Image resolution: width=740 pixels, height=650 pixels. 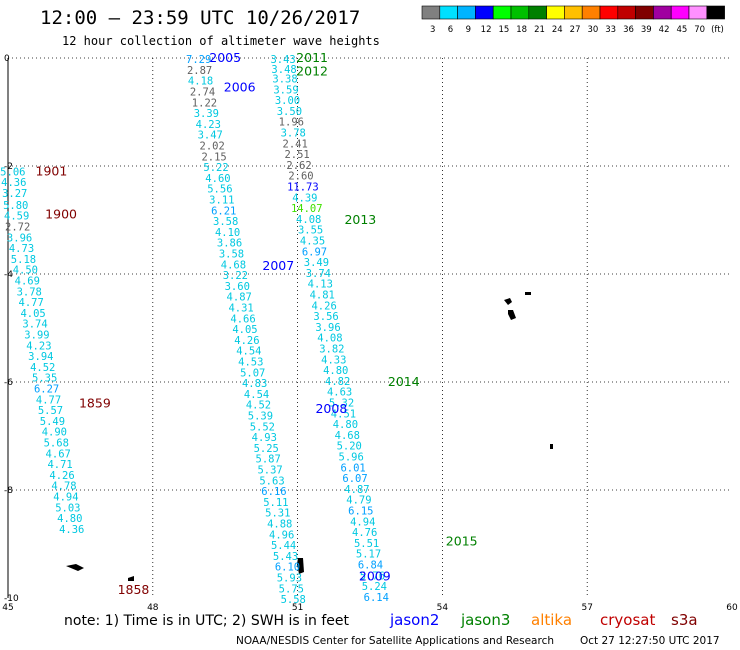 I want to click on swh-value: 3.58, so click(x=225, y=222).